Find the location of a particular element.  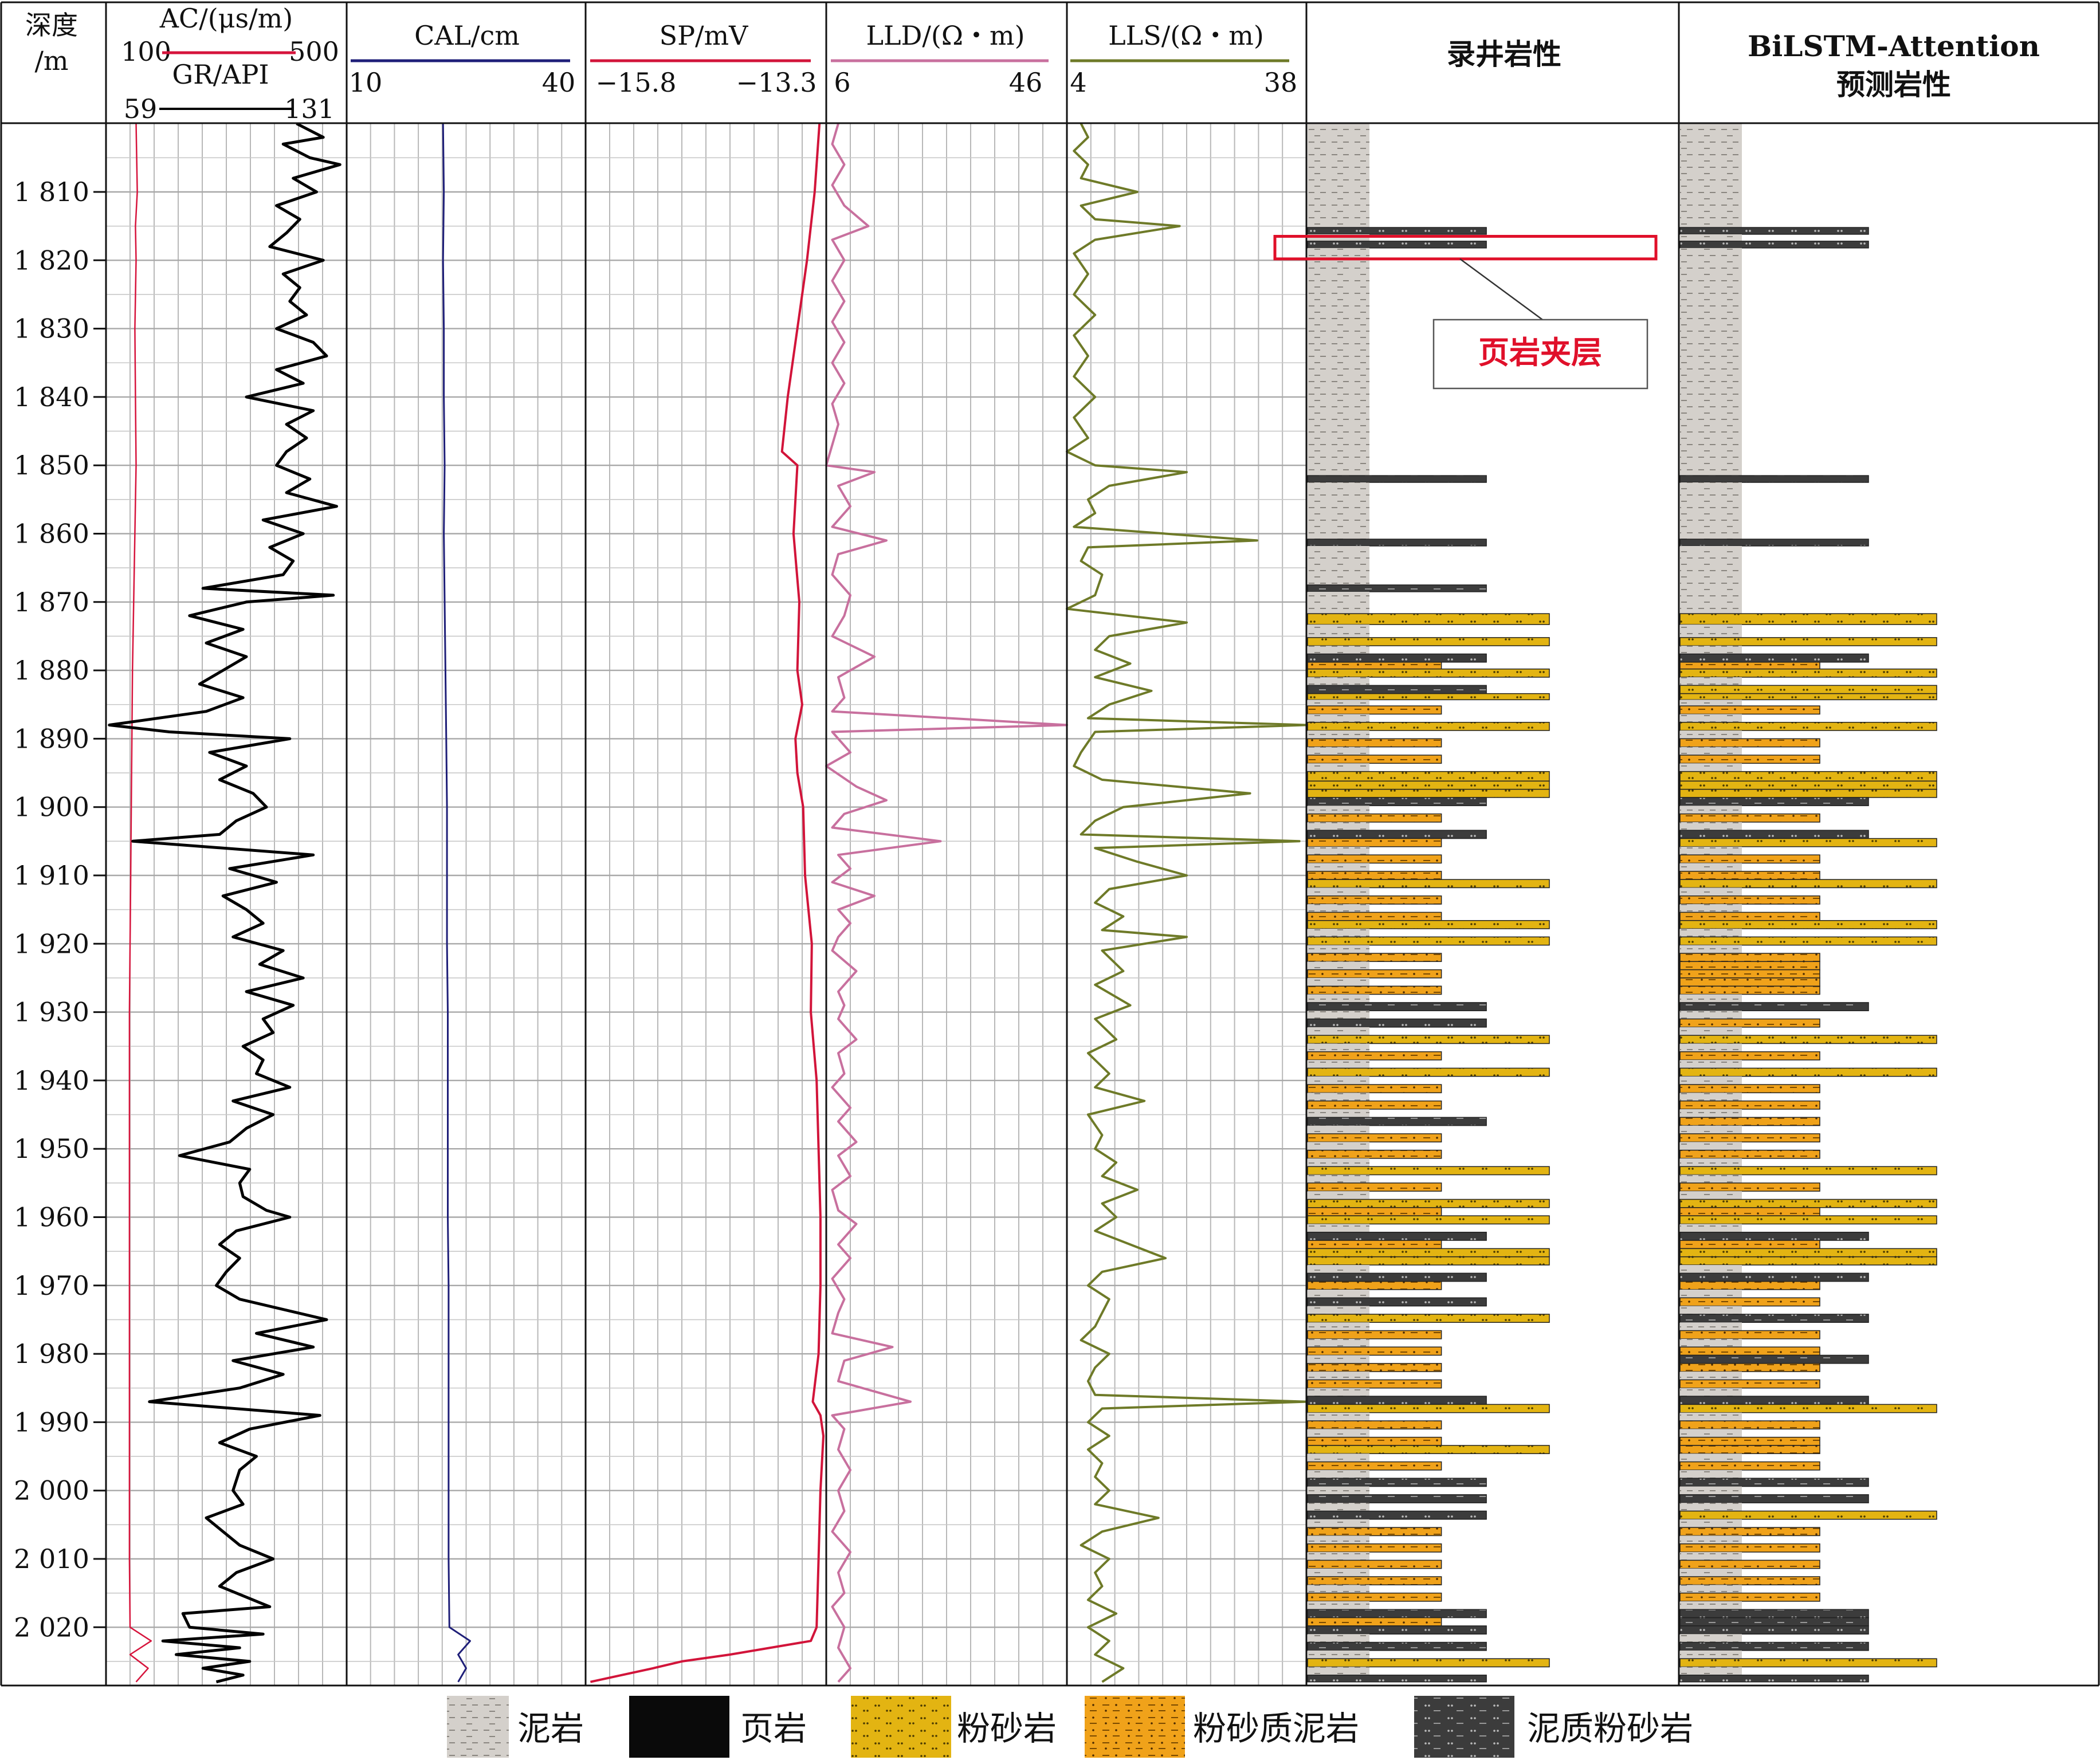

cal-max: 40 is located at coordinates (559, 82).